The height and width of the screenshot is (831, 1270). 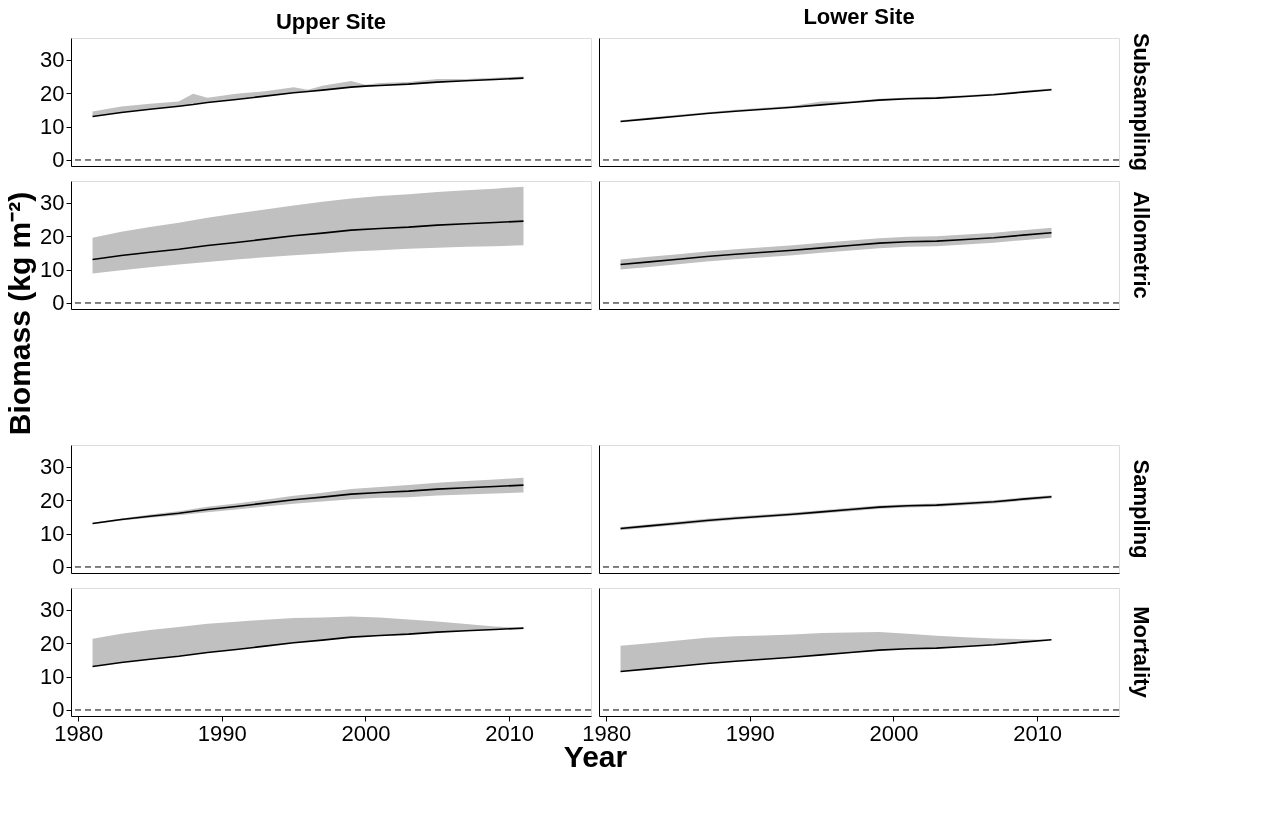 What do you see at coordinates (331, 21) in the screenshot?
I see `chart-title: Upper Site` at bounding box center [331, 21].